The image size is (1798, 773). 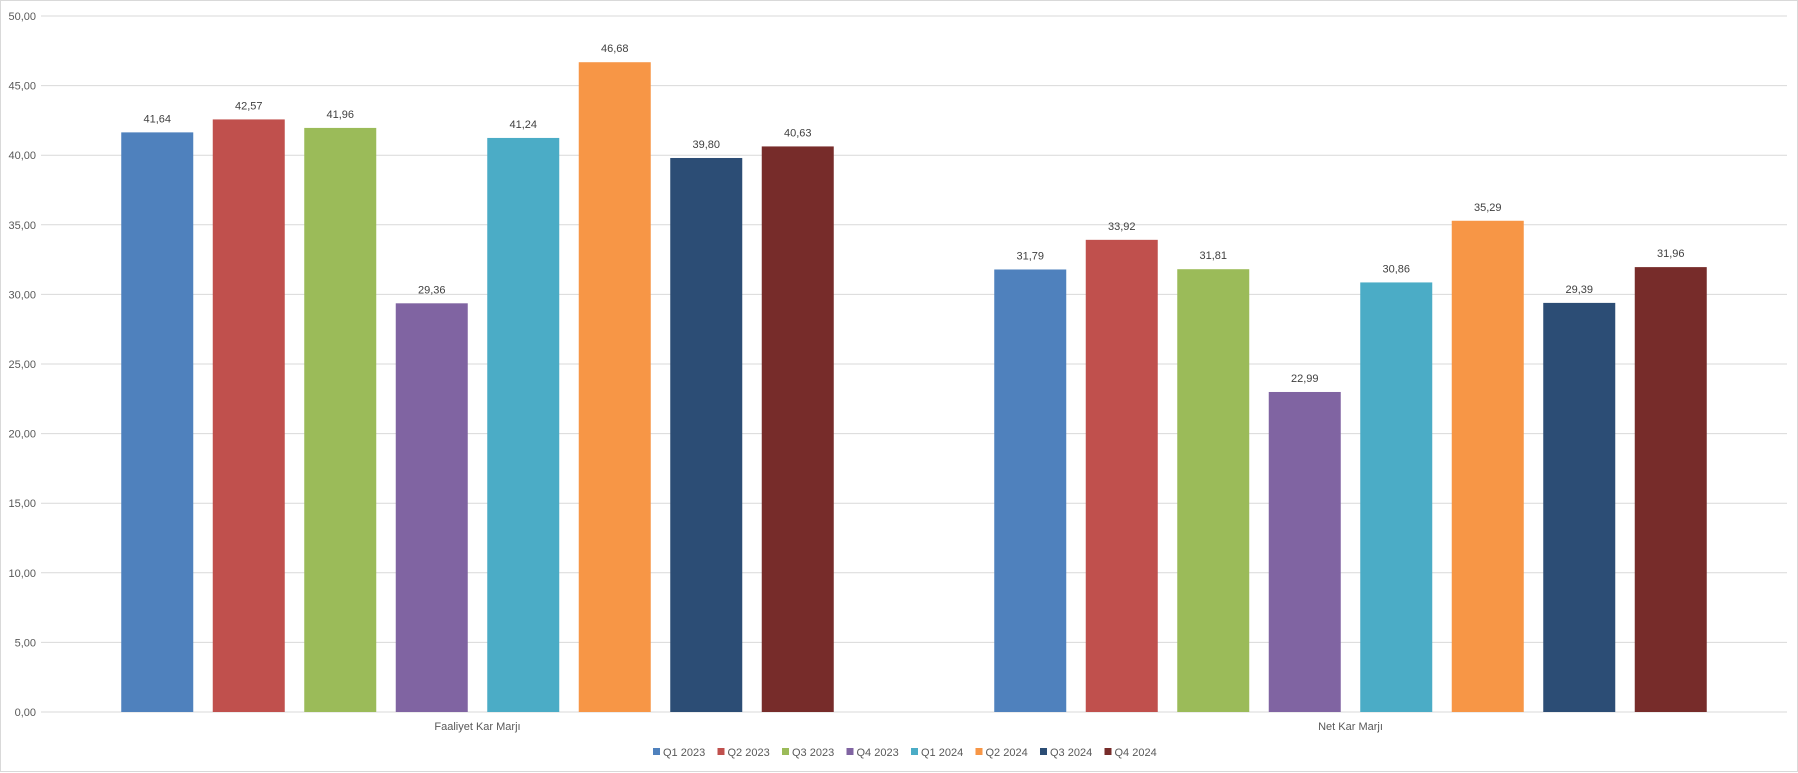 I want to click on y-tick-label: 5,00, so click(x=25, y=643).